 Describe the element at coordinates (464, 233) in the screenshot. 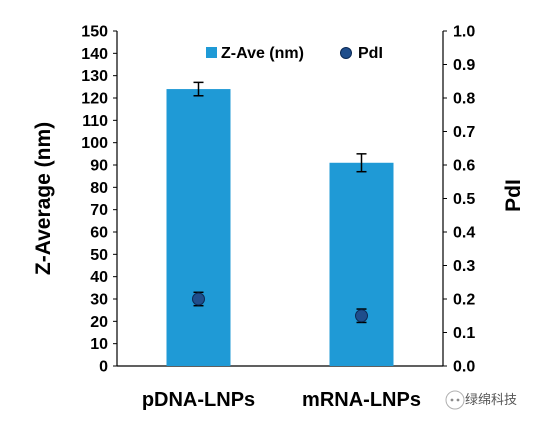

I see `right-tick-label: 0.4` at that location.